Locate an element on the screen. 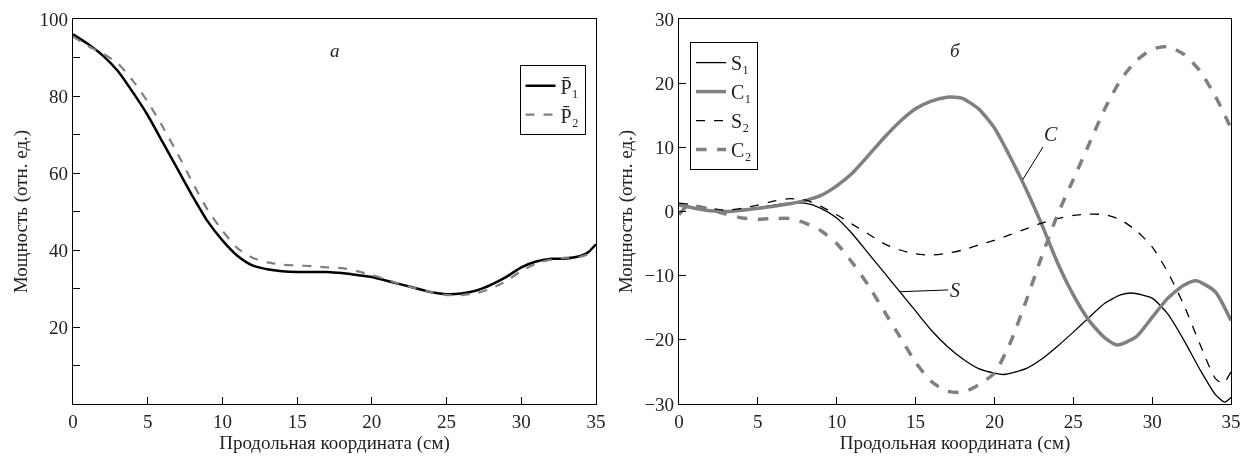 The height and width of the screenshot is (459, 1245). text: б is located at coordinates (955, 50).